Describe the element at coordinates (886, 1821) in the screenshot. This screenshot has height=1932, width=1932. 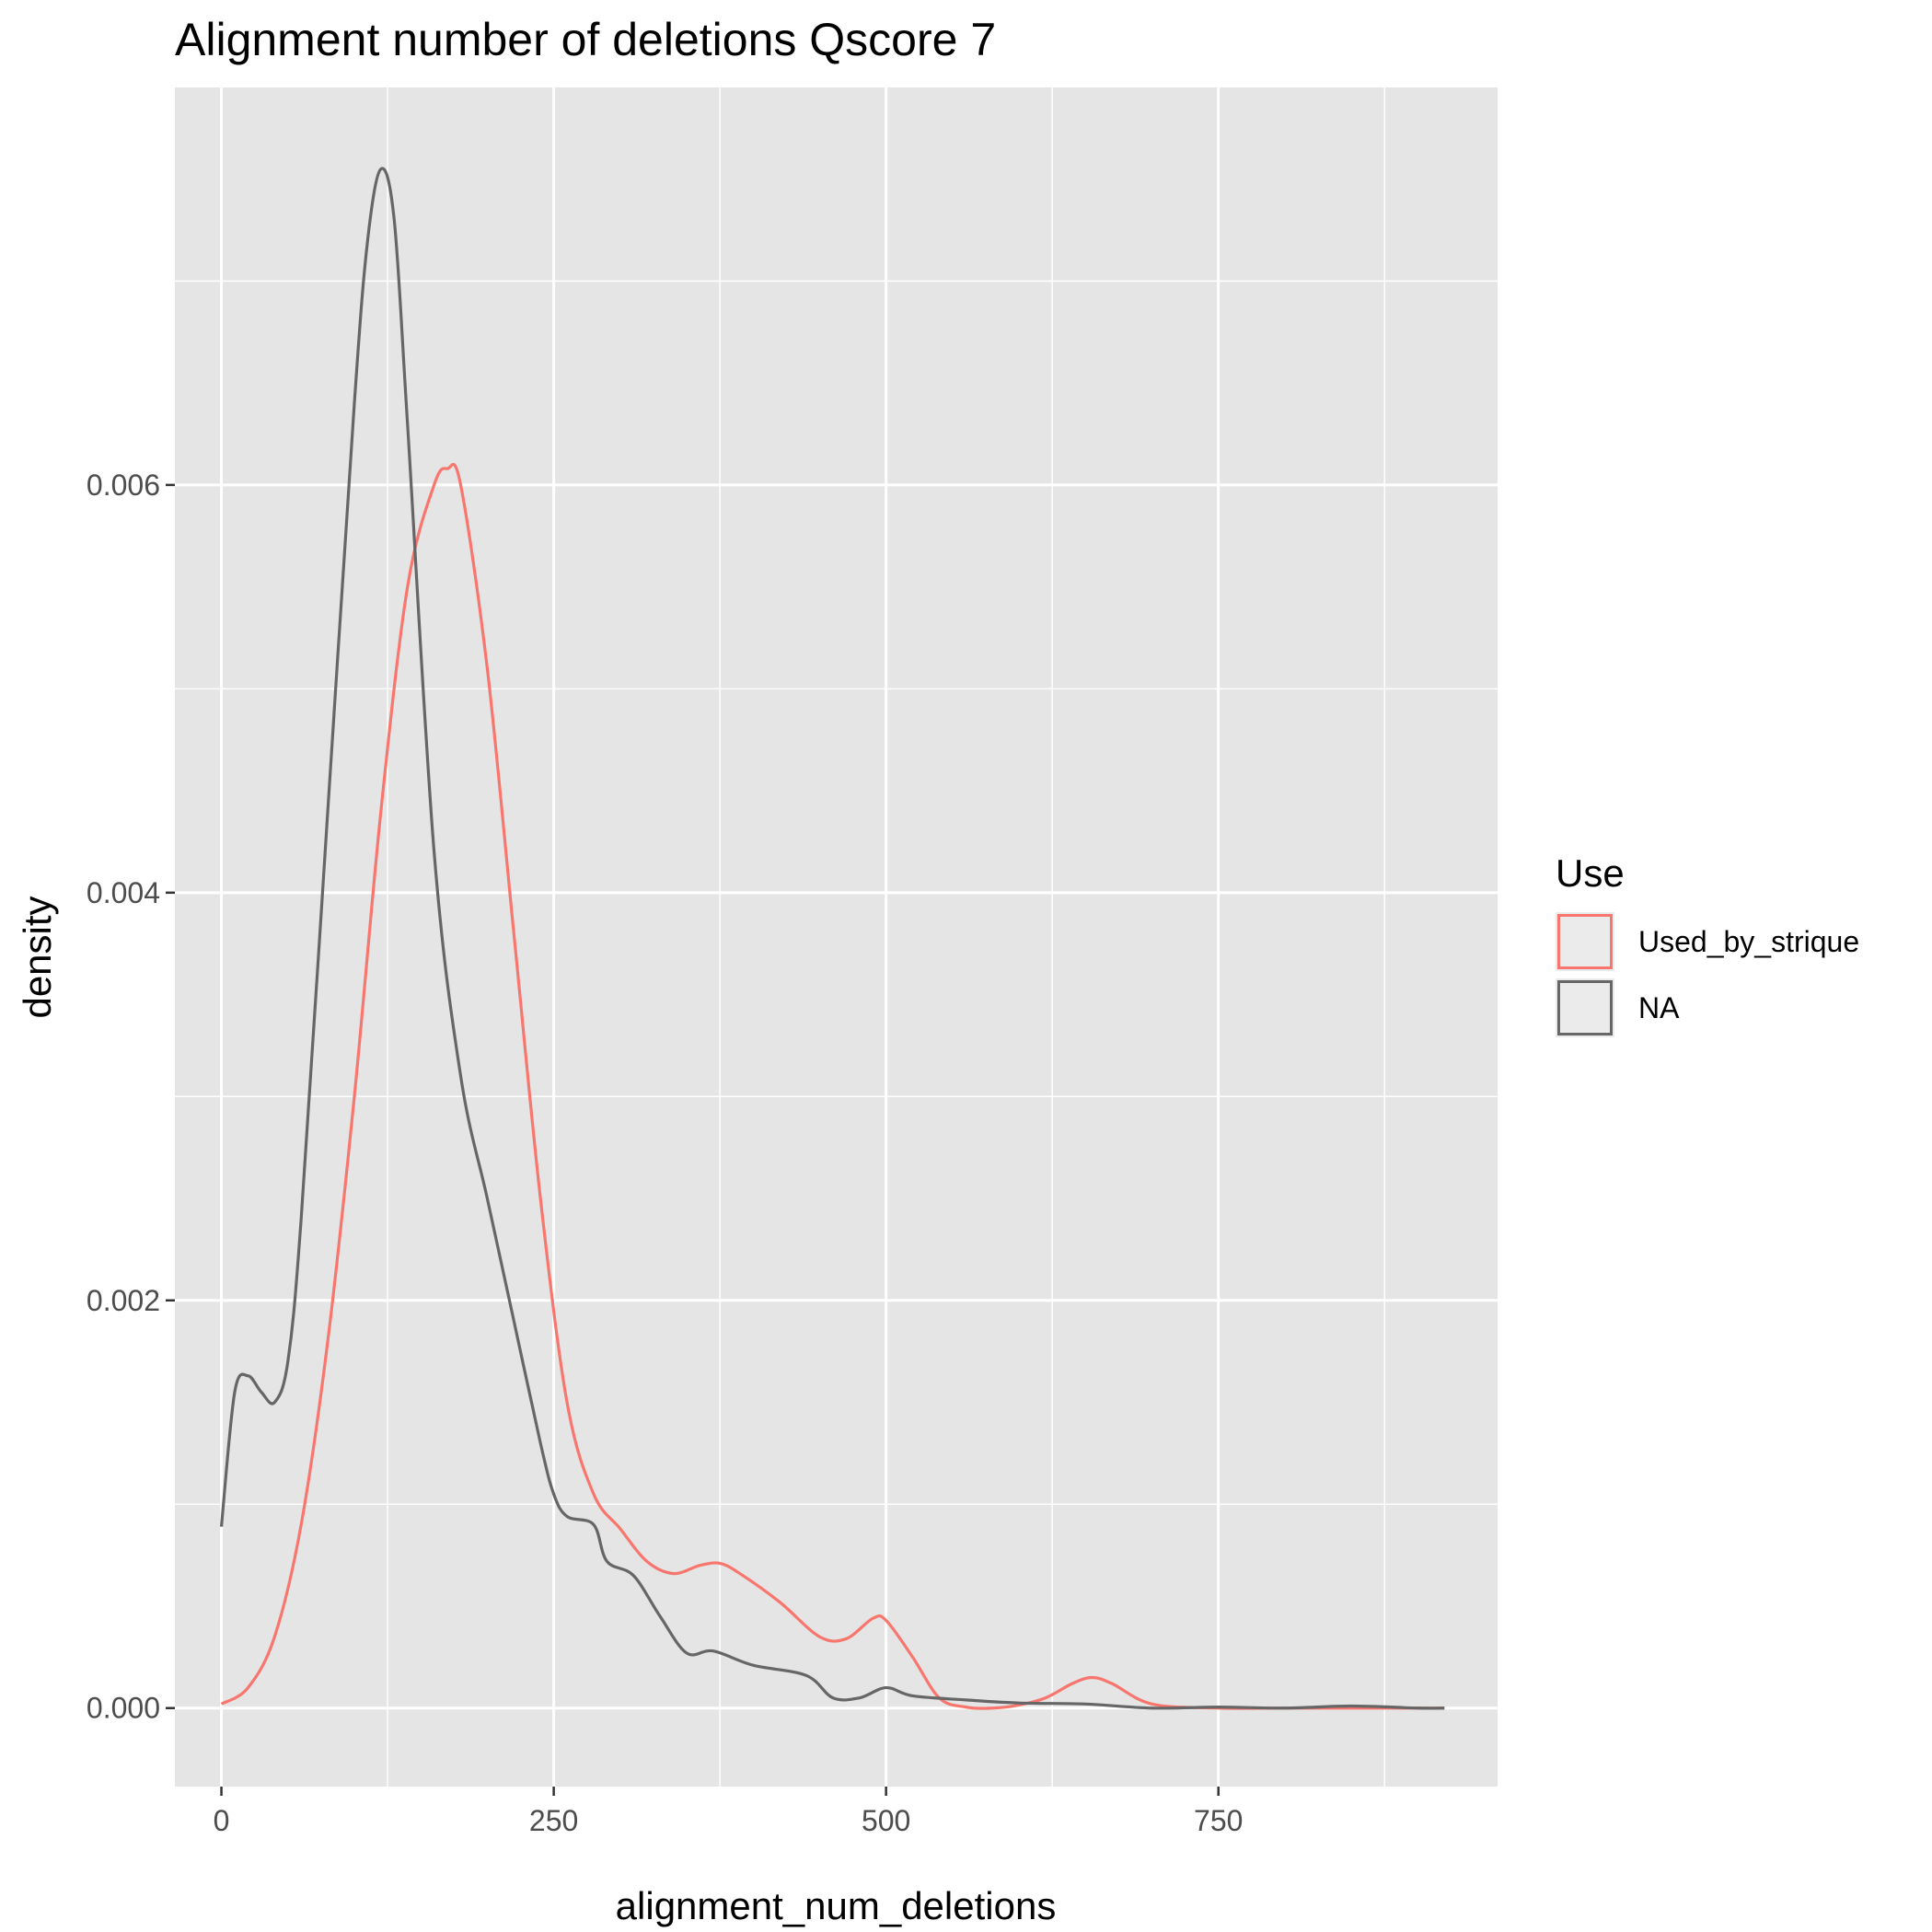
I see `x-tick-label: 500` at that location.